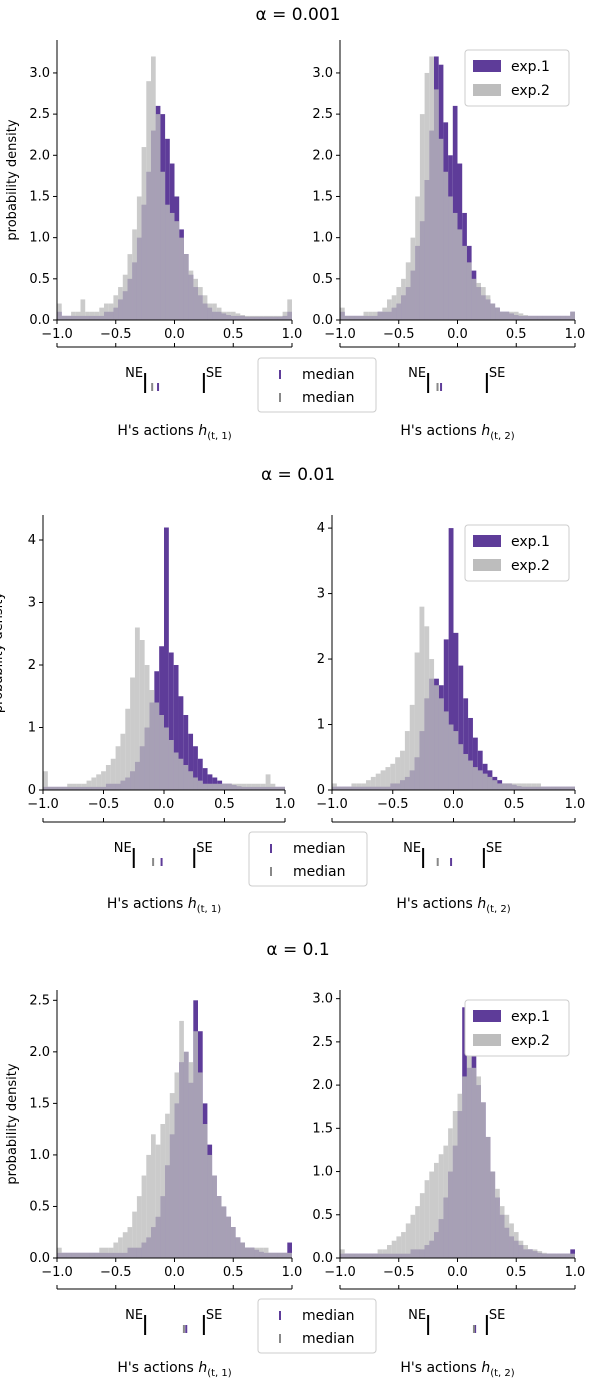 The image size is (590, 1380). What do you see at coordinates (297, 950) in the screenshot?
I see `title-alpha-0-1: α = 0.1` at bounding box center [297, 950].